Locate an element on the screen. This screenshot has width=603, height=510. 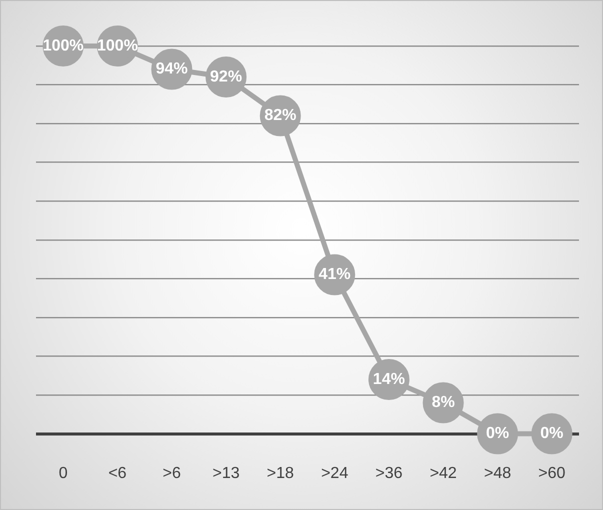
data-label: 94% is located at coordinates (172, 69).